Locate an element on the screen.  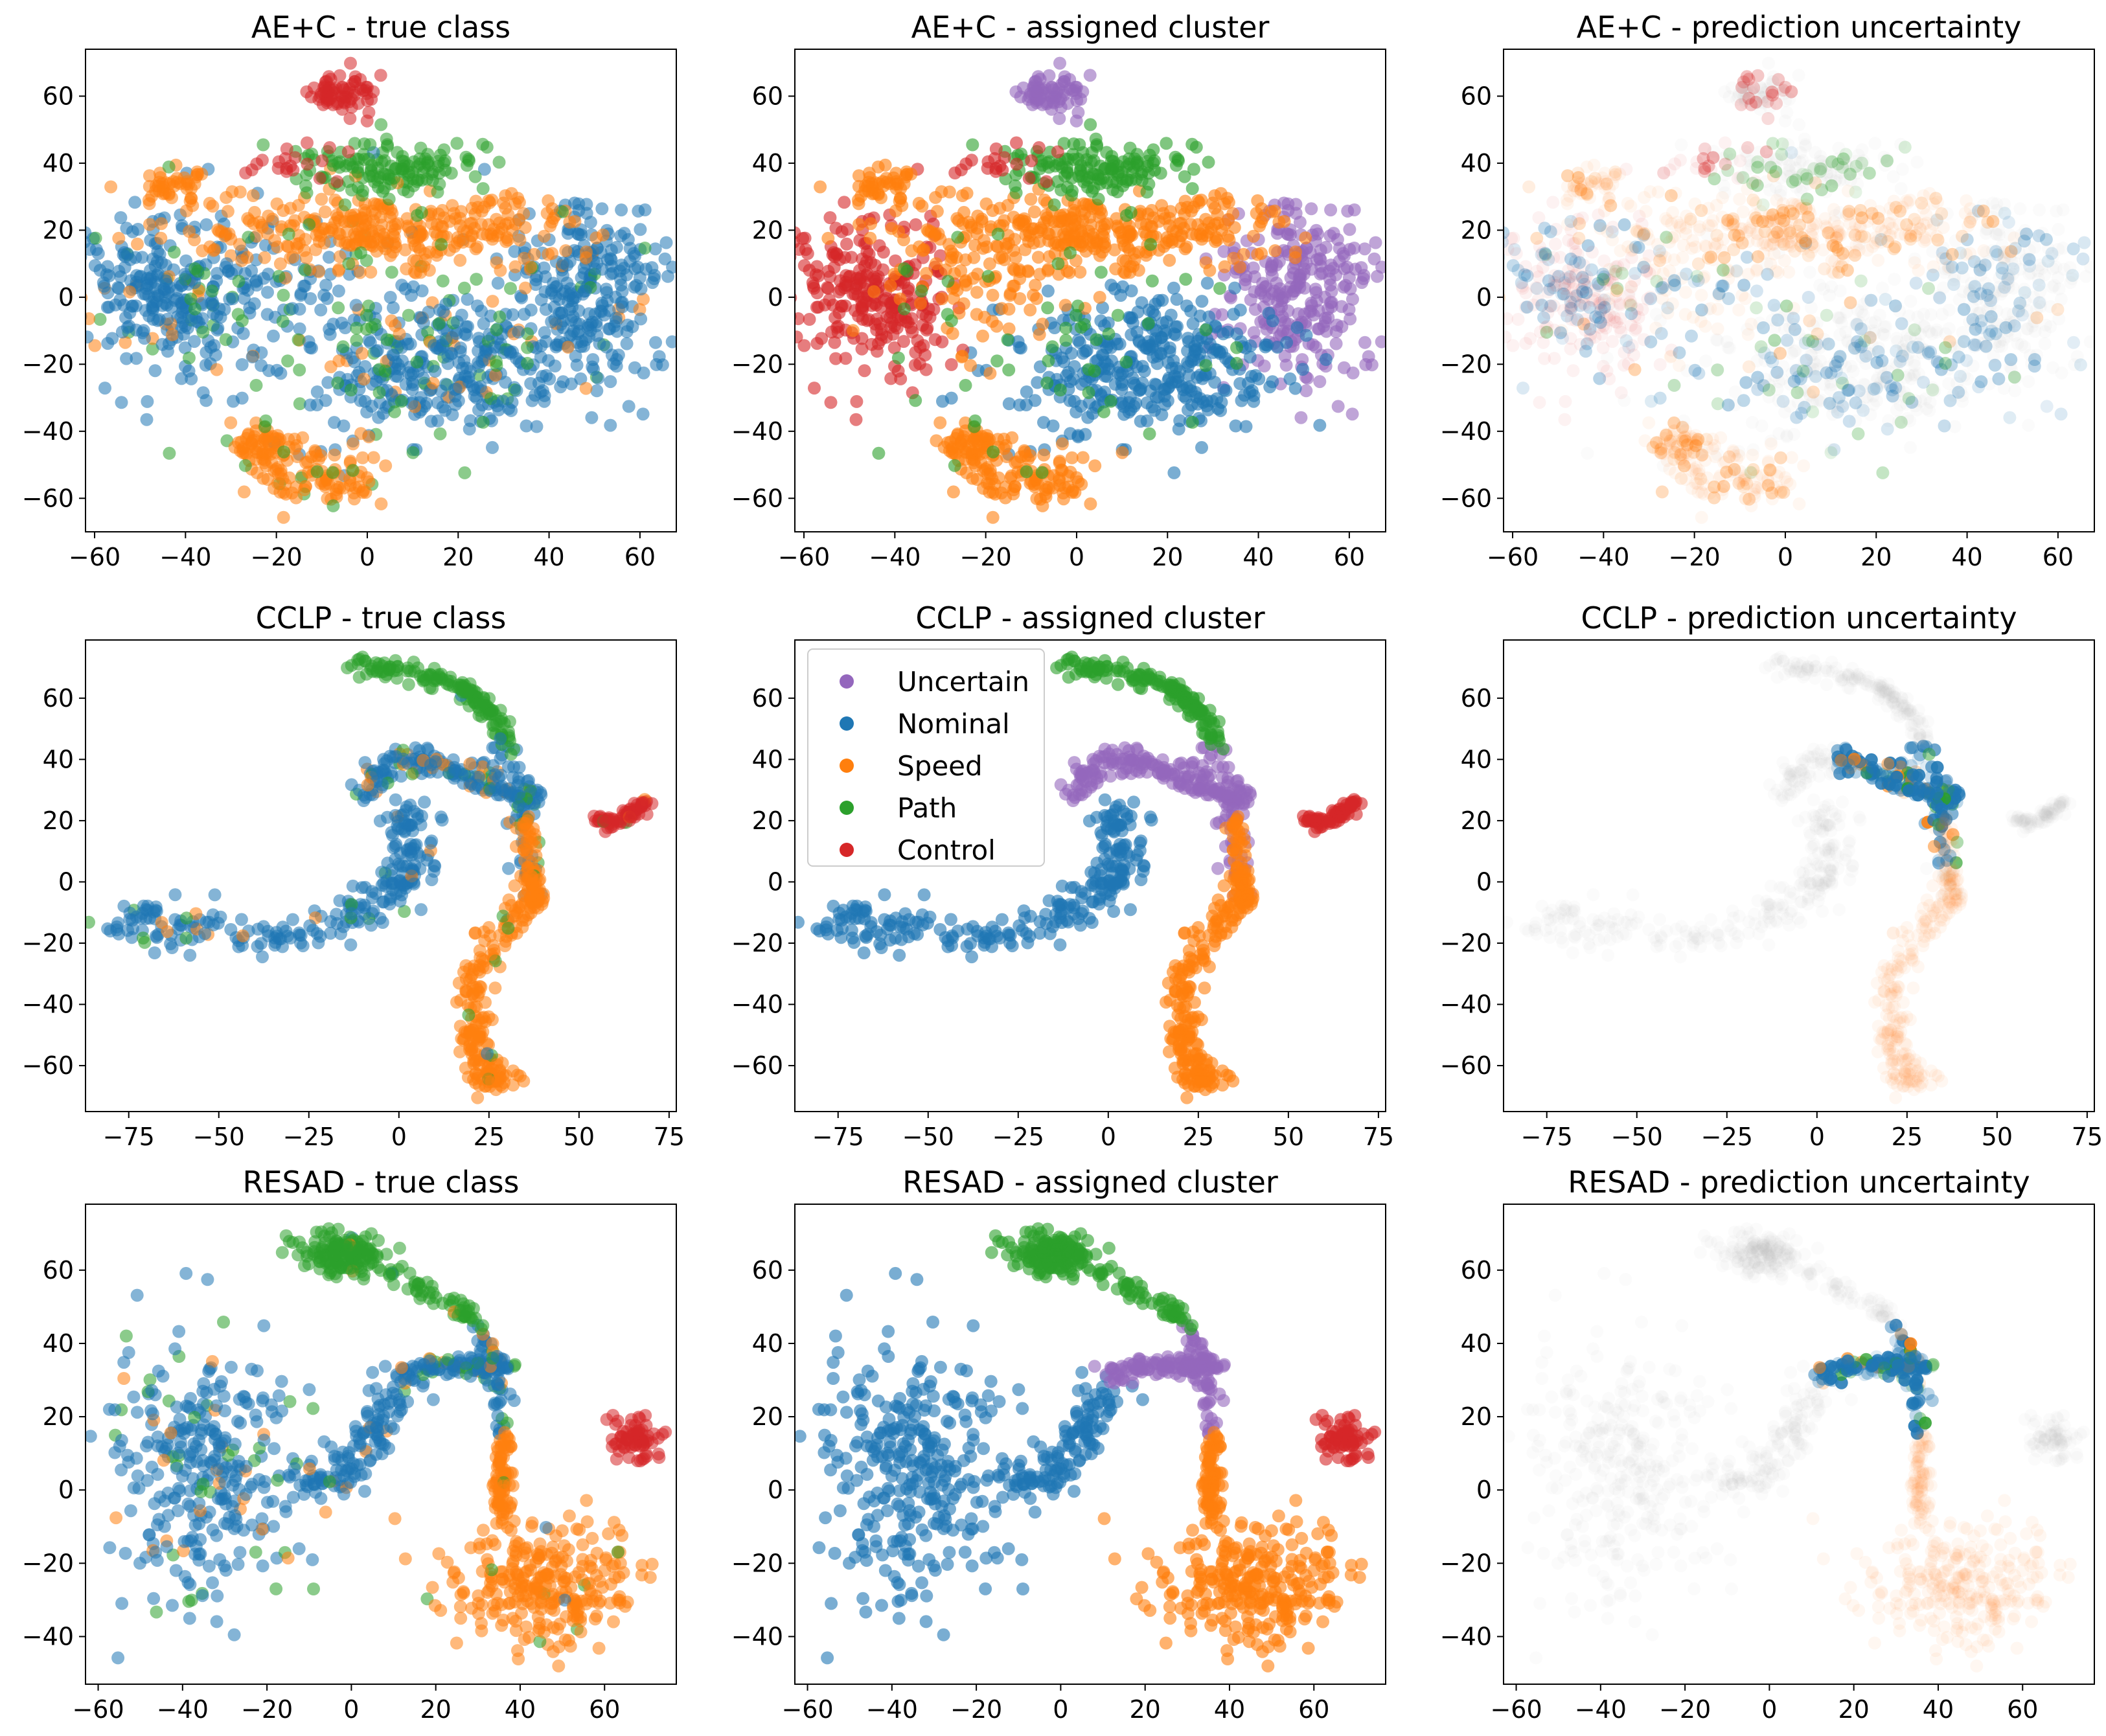
x-tick-label: 0 is located at coordinates (367, 557).